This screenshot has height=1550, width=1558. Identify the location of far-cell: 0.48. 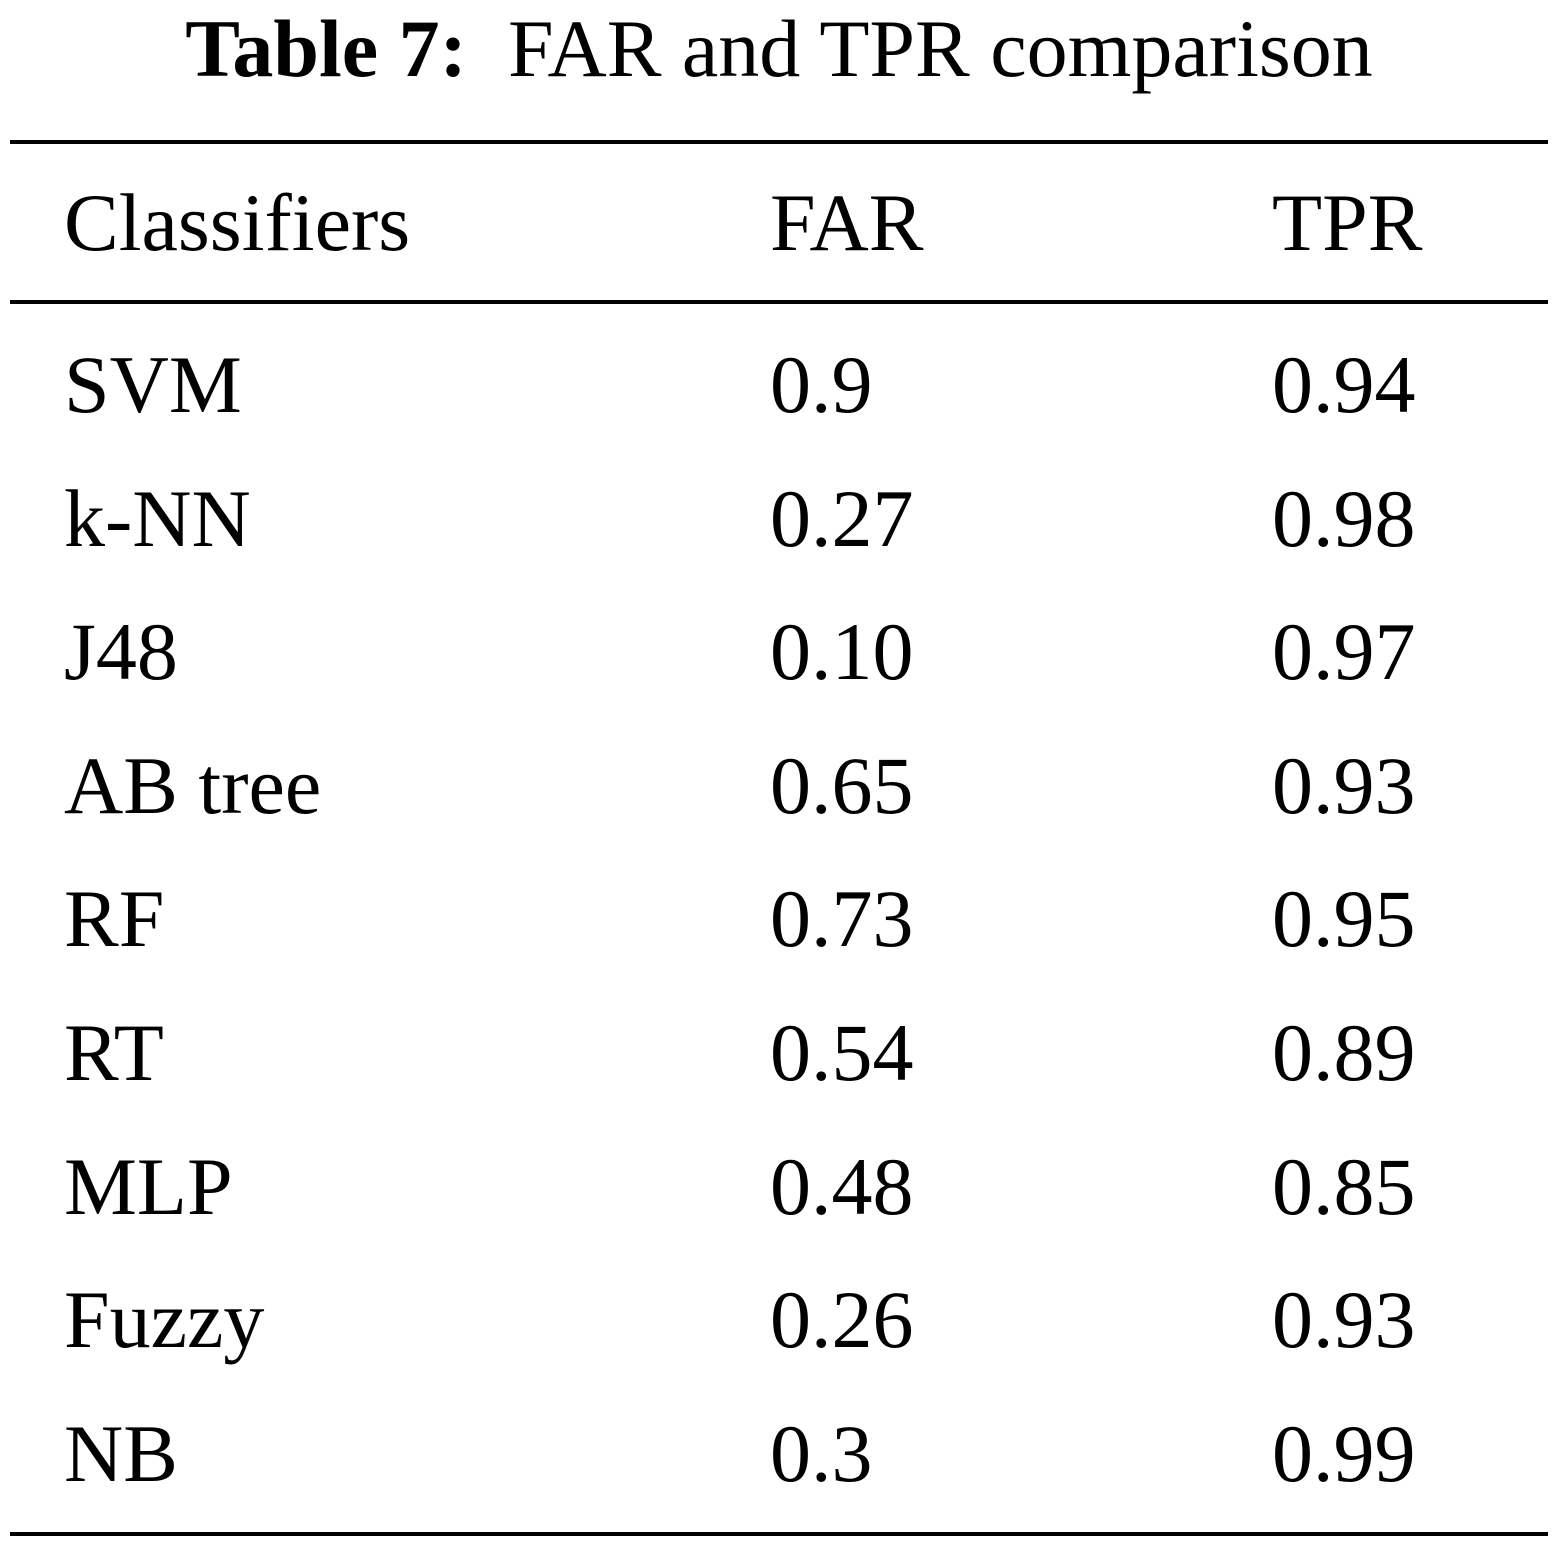
(842, 1186).